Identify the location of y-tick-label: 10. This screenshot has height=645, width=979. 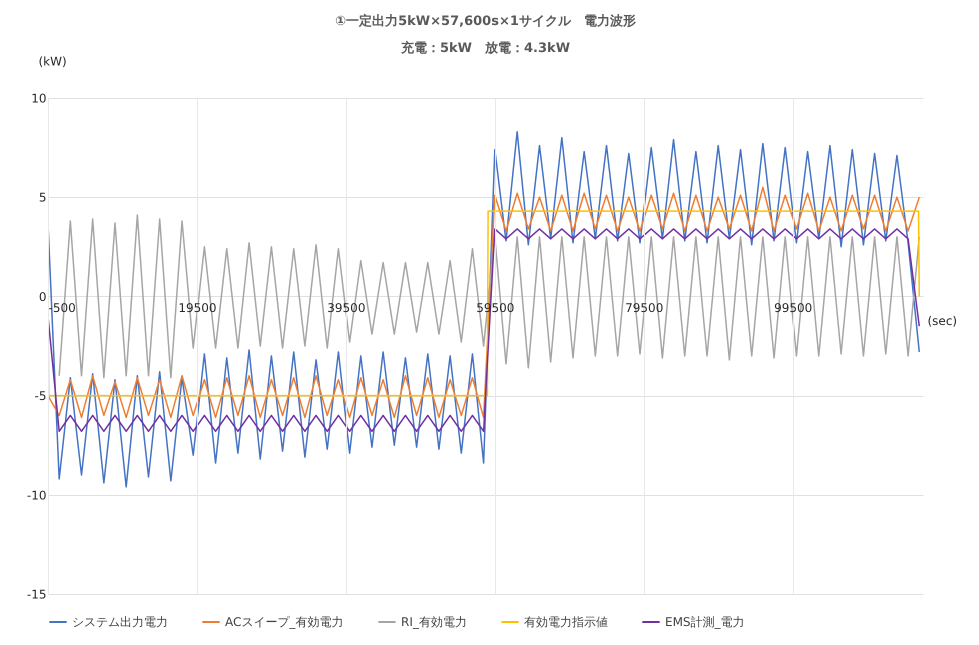
(38, 99).